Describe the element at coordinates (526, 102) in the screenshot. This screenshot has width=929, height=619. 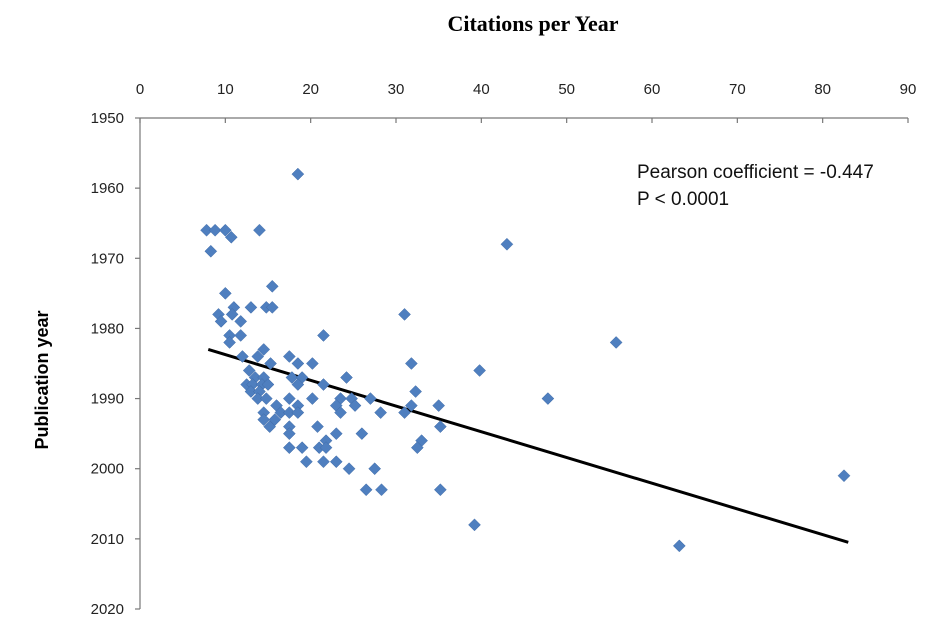
I see `x-axis-ticks: 0 10 20 30 40 50 60 70 80 90` at that location.